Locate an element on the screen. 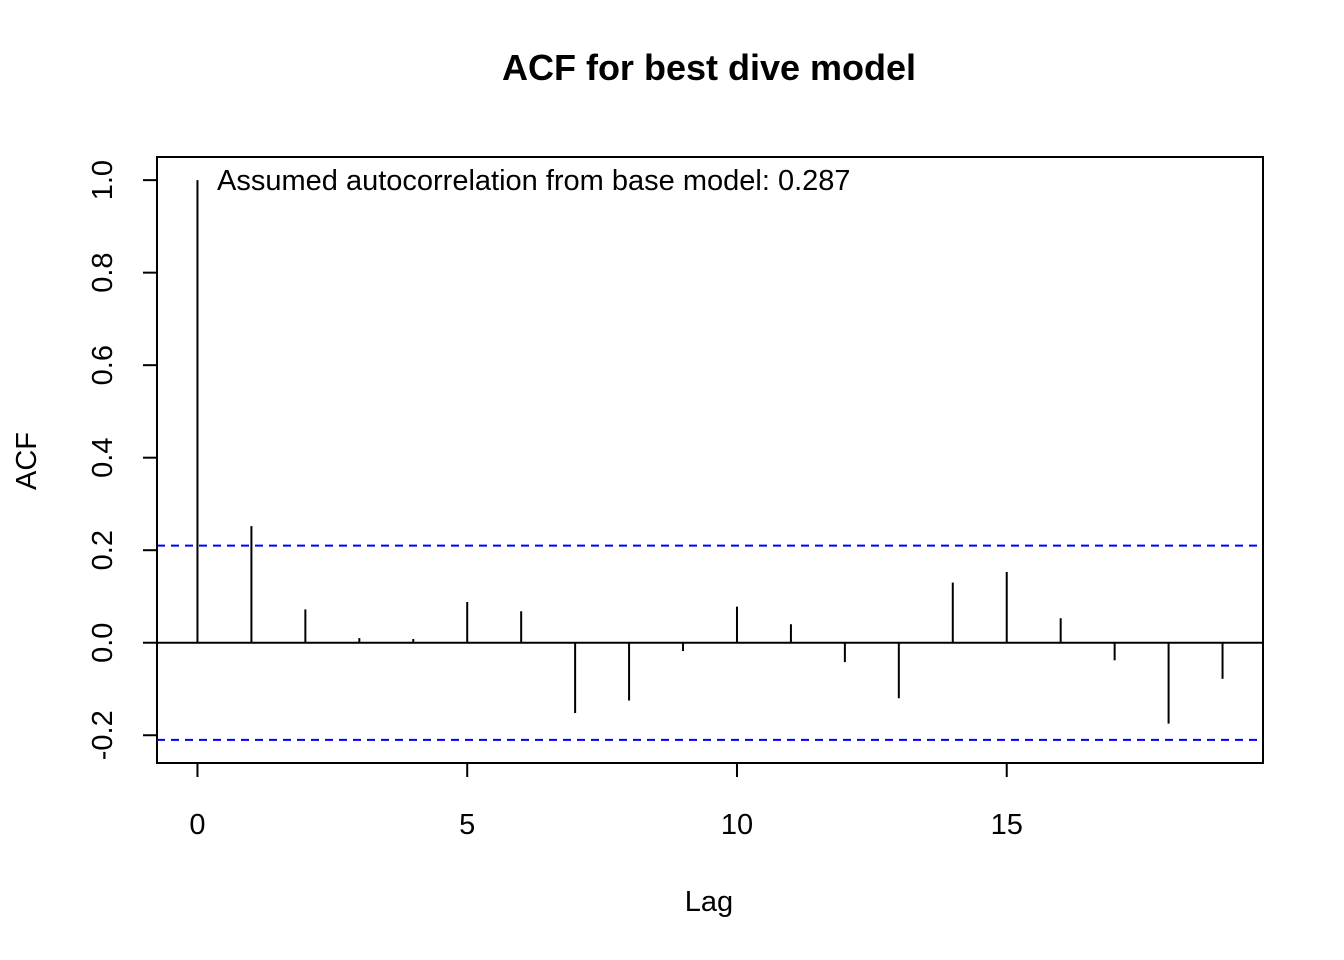 The image size is (1344, 960). y-tick-label-0.2: 0.2 is located at coordinates (103, 550).